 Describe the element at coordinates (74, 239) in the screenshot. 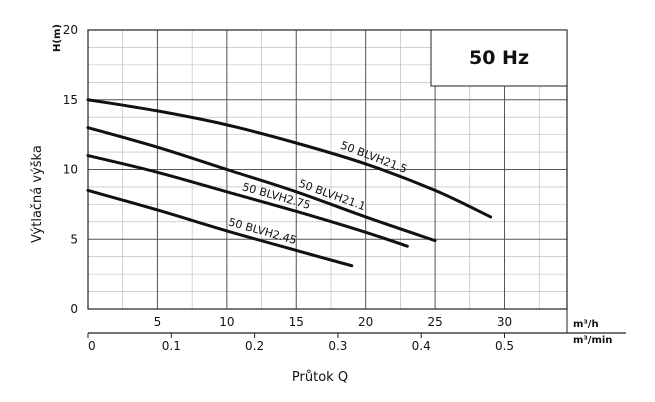

I see `y-tick-label: 5` at that location.